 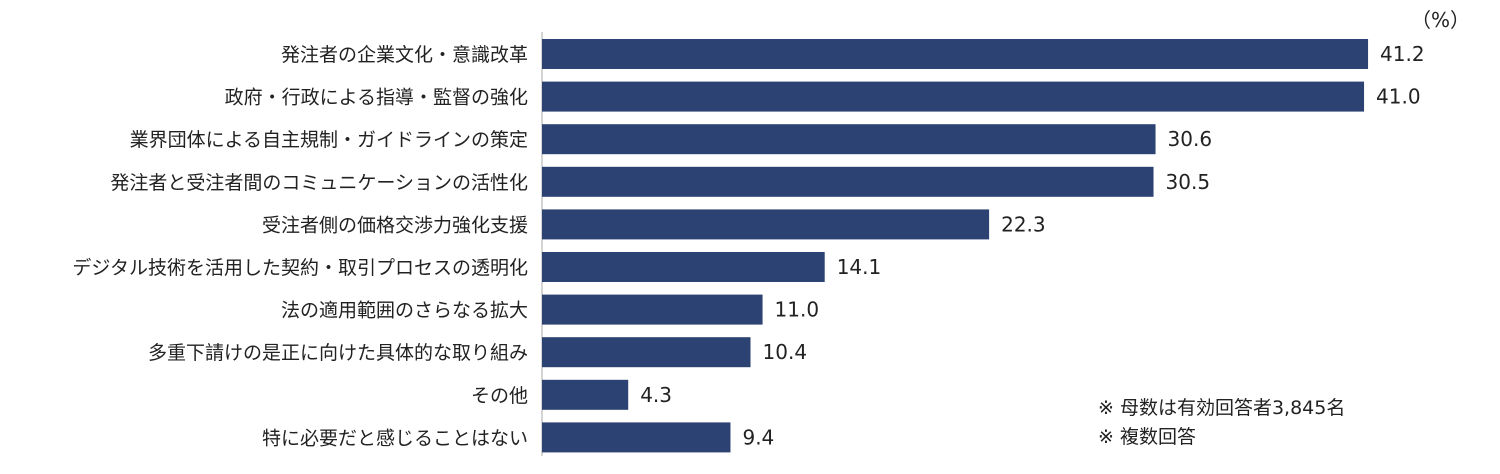 I want to click on value-label: 10.4, so click(x=785, y=352).